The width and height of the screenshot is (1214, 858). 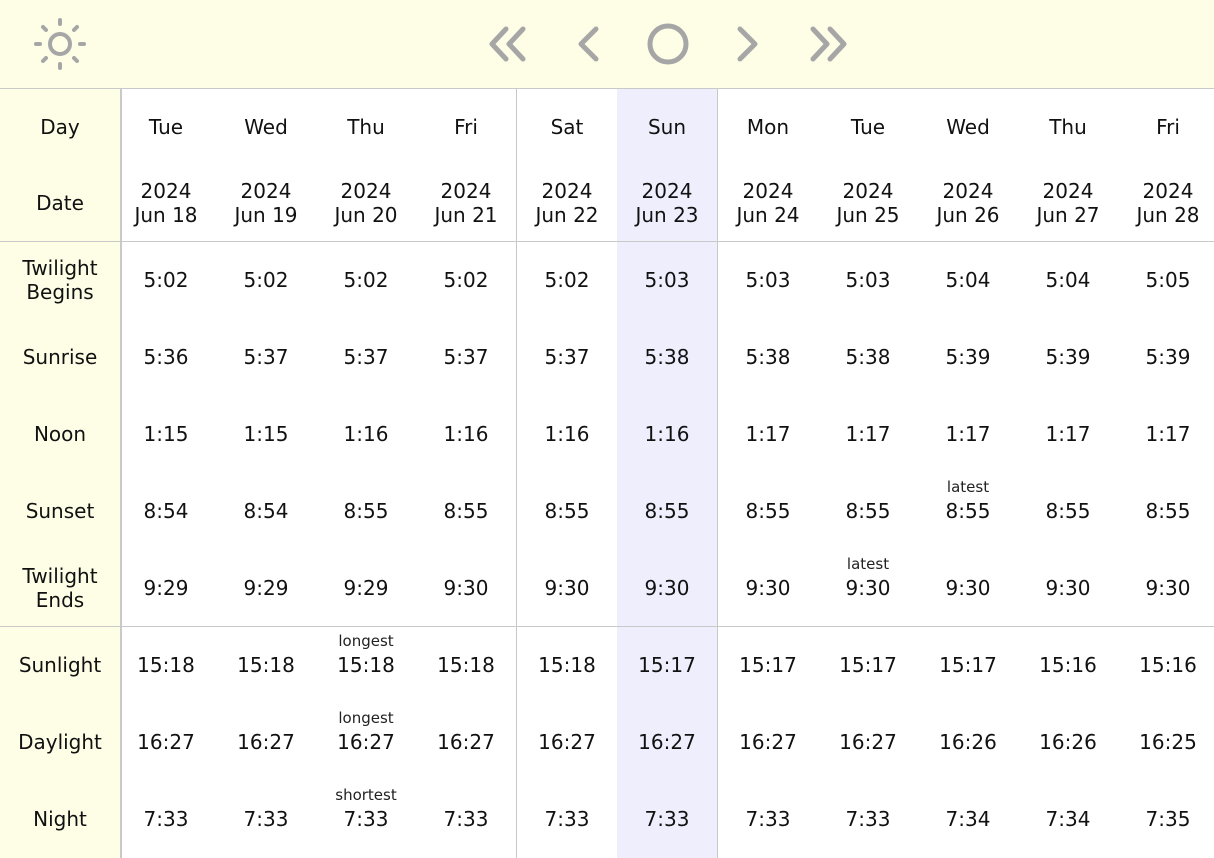 I want to click on toolbar, so click(x=607, y=44).